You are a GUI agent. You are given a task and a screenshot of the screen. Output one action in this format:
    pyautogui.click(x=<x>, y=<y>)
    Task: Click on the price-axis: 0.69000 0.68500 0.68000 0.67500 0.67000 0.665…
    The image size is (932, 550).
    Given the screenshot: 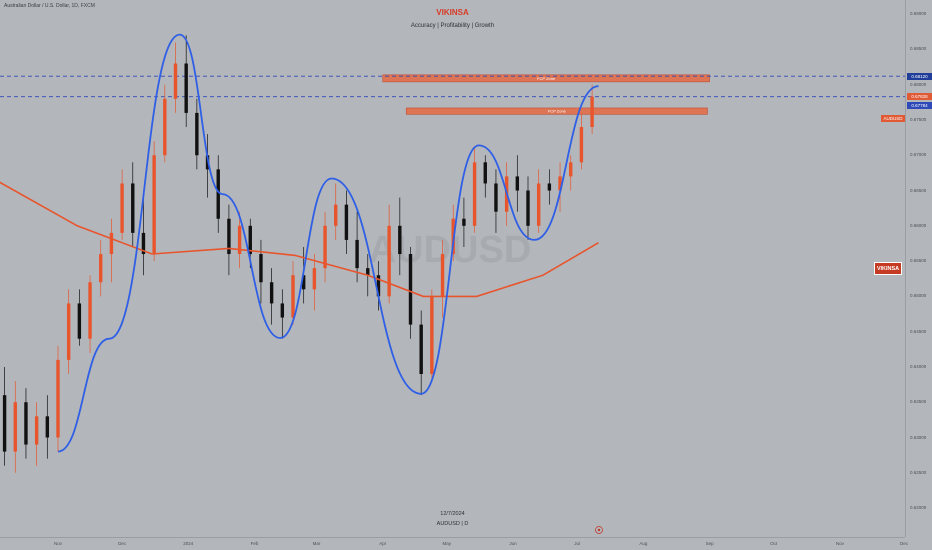 What is the action you would take?
    pyautogui.click(x=918, y=268)
    